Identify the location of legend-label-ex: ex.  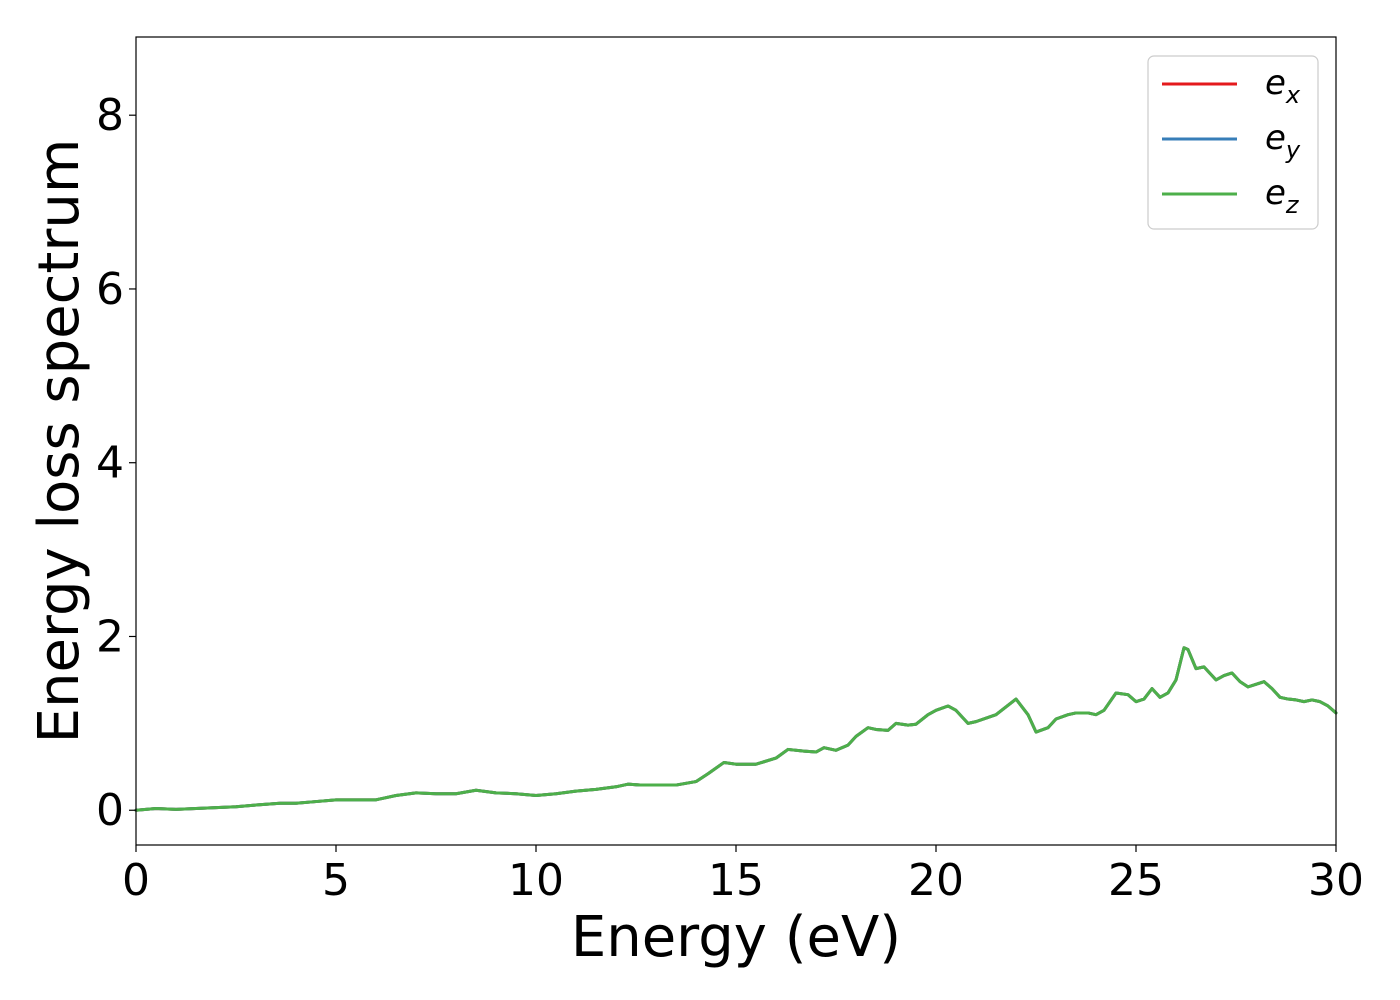
(1283, 86).